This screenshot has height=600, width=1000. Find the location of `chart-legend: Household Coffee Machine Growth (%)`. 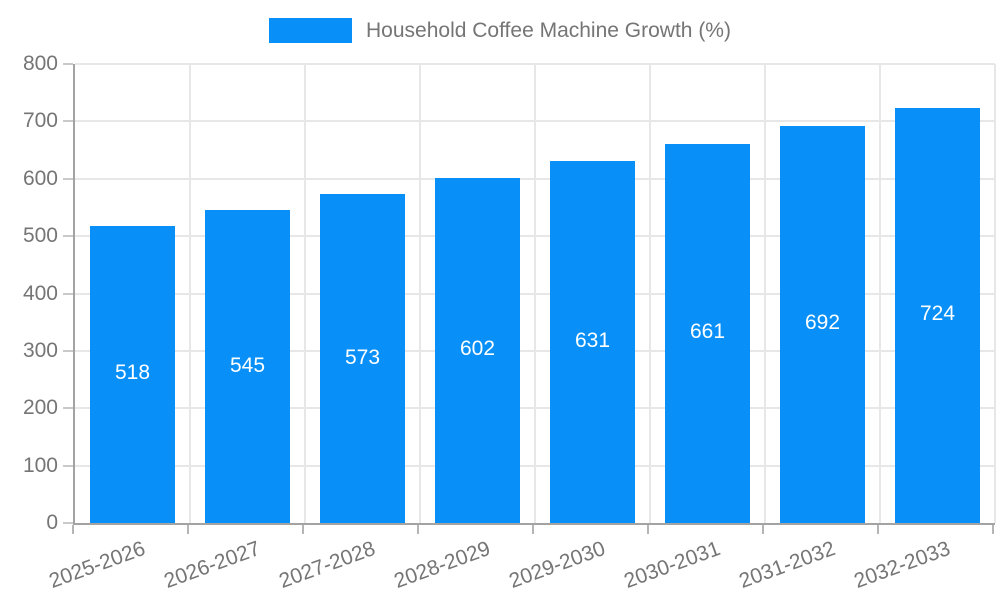

chart-legend: Household Coffee Machine Growth (%) is located at coordinates (500, 30).